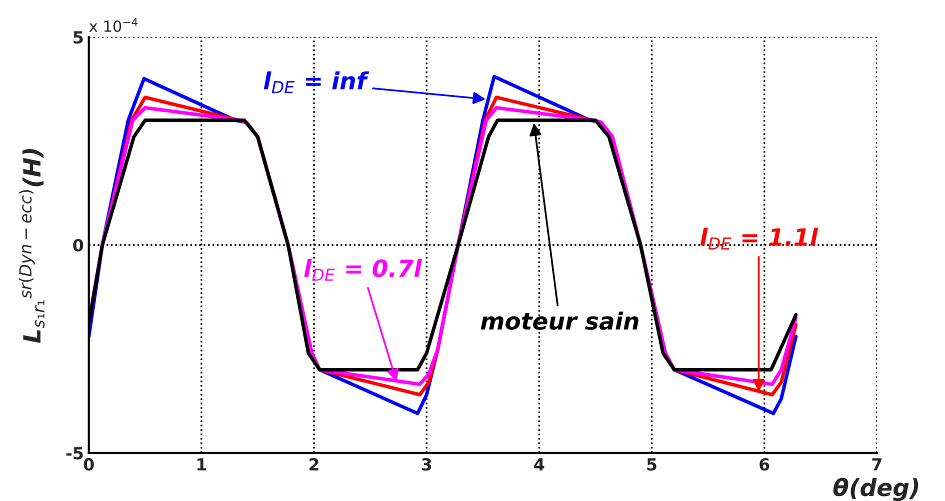  What do you see at coordinates (113, 25) in the screenshot?
I see `text: x 10$^{−4}$` at bounding box center [113, 25].